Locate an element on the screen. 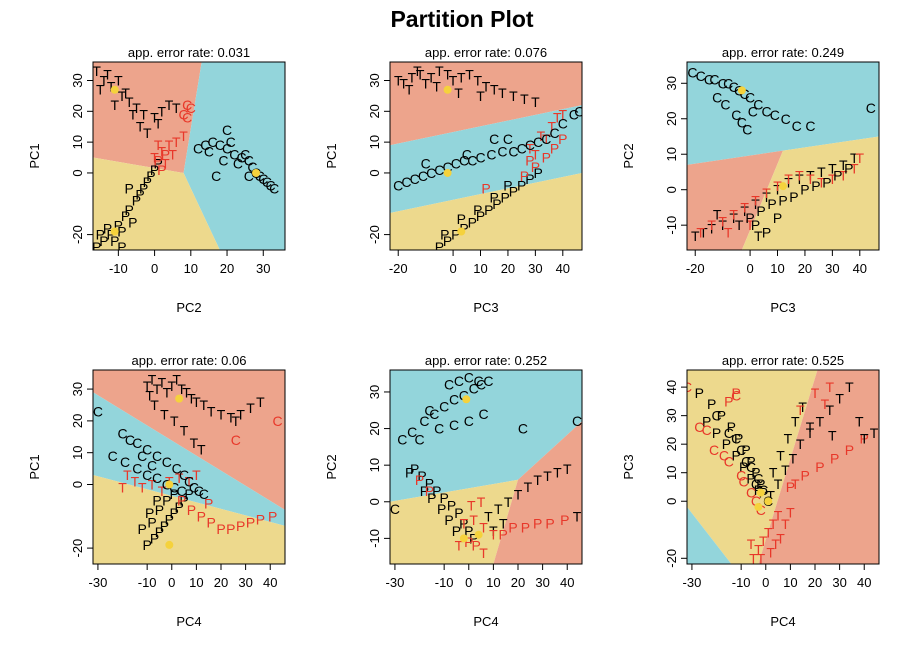 This screenshot has width=924, height=648. panel-title: app. error rate: 0.031 is located at coordinates (189, 52).